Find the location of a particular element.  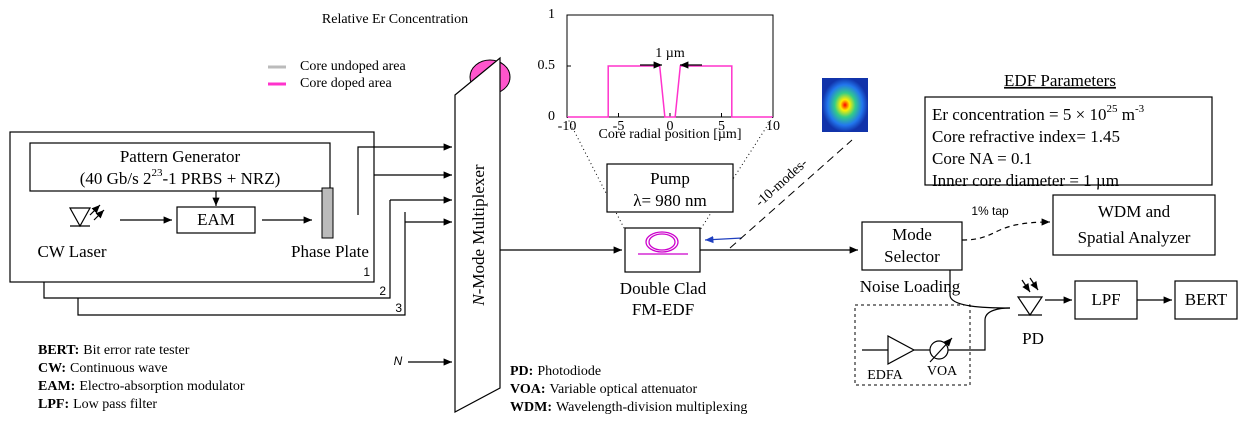

plot-frame is located at coordinates (670, 66).